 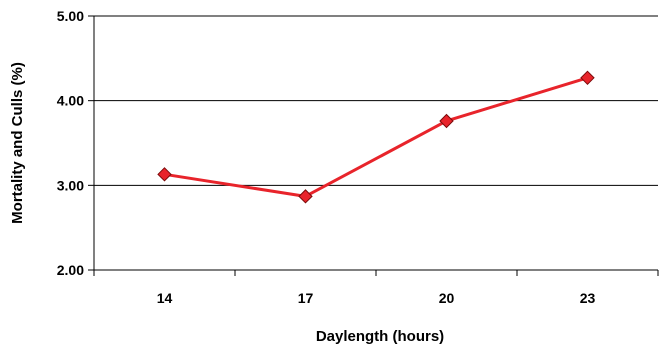 I want to click on y-tick-label: 4.00, so click(x=70, y=101).